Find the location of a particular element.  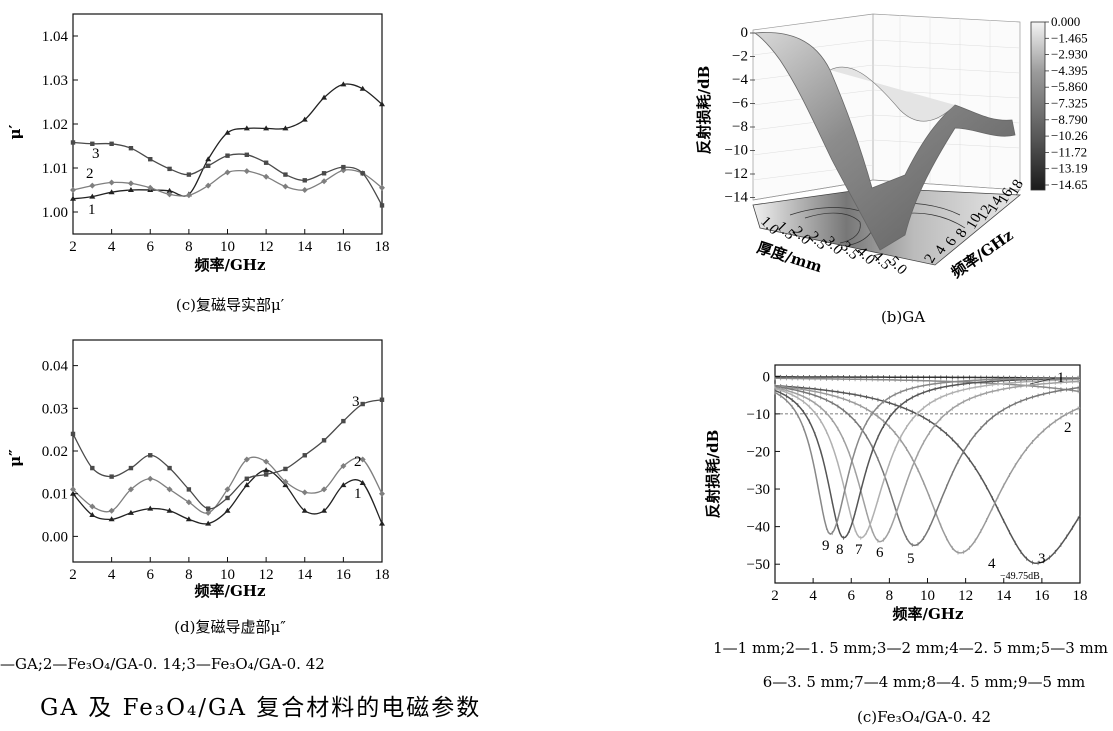

z-tick-label: −4 is located at coordinates (740, 80).